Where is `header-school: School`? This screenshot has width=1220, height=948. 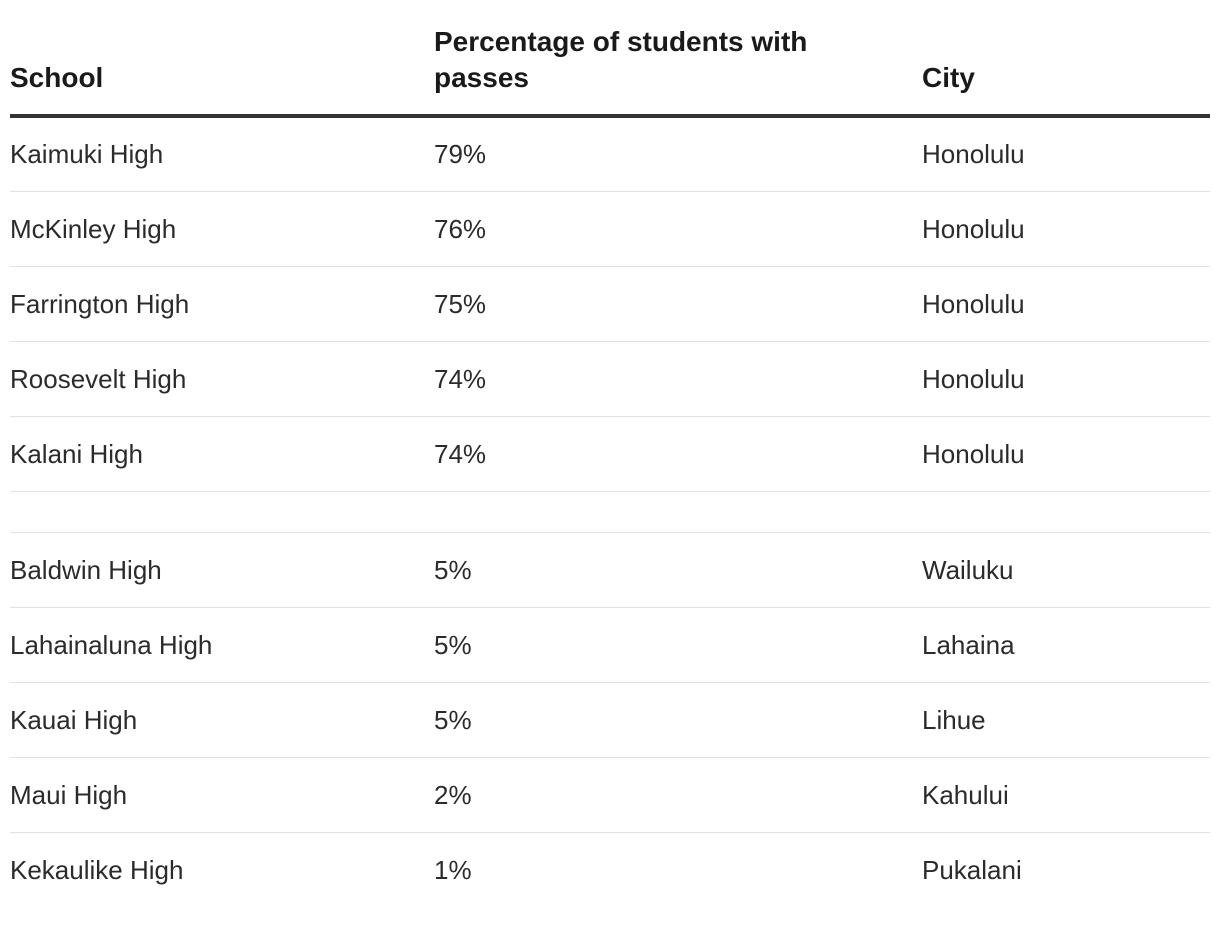 header-school: School is located at coordinates (57, 77).